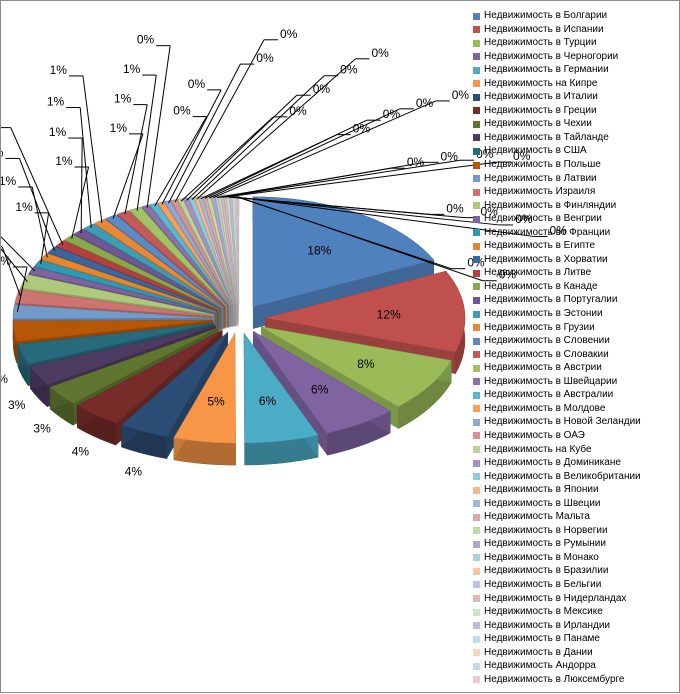  Describe the element at coordinates (320, 390) in the screenshot. I see `data-label: 6%` at that location.